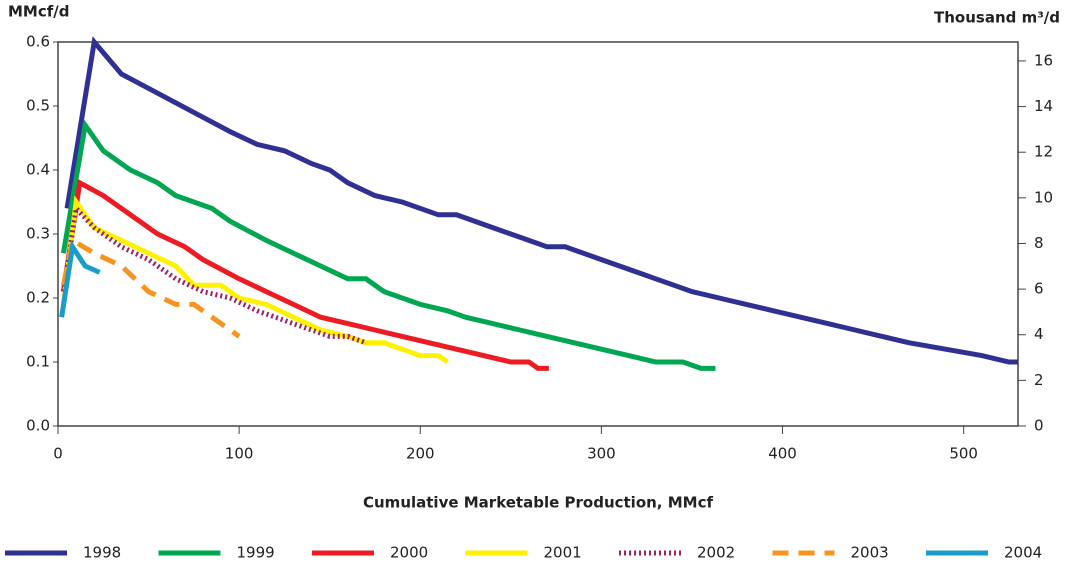 The height and width of the screenshot is (573, 1068). I want to click on y-tick-label: 0.4, so click(38, 170).